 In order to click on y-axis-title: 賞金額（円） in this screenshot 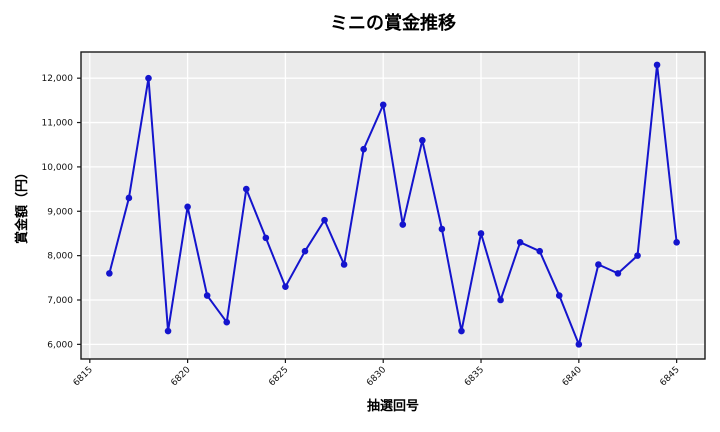, I will do `click(22, 205)`.